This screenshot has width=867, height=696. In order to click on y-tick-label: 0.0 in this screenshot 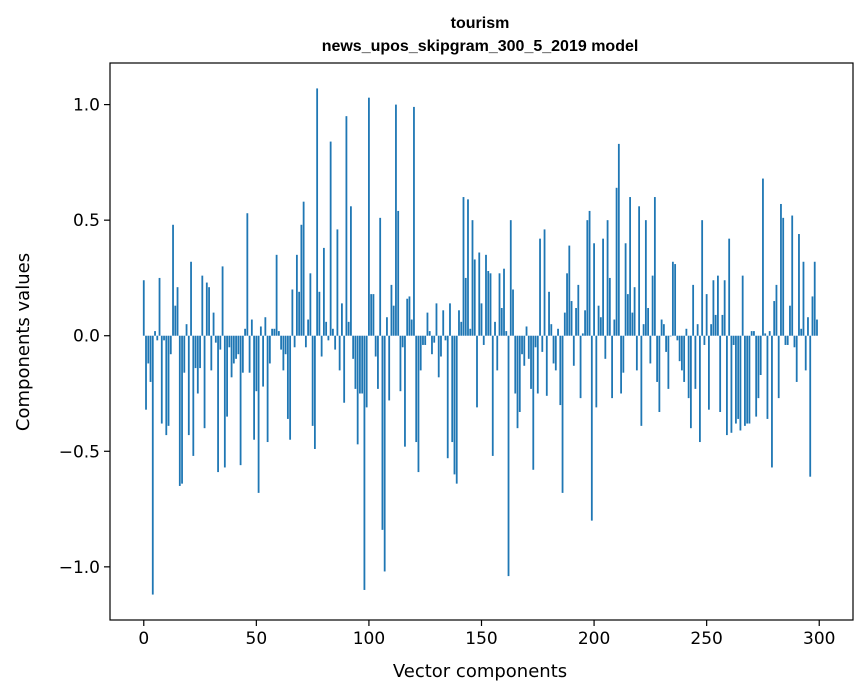, I will do `click(86, 337)`.